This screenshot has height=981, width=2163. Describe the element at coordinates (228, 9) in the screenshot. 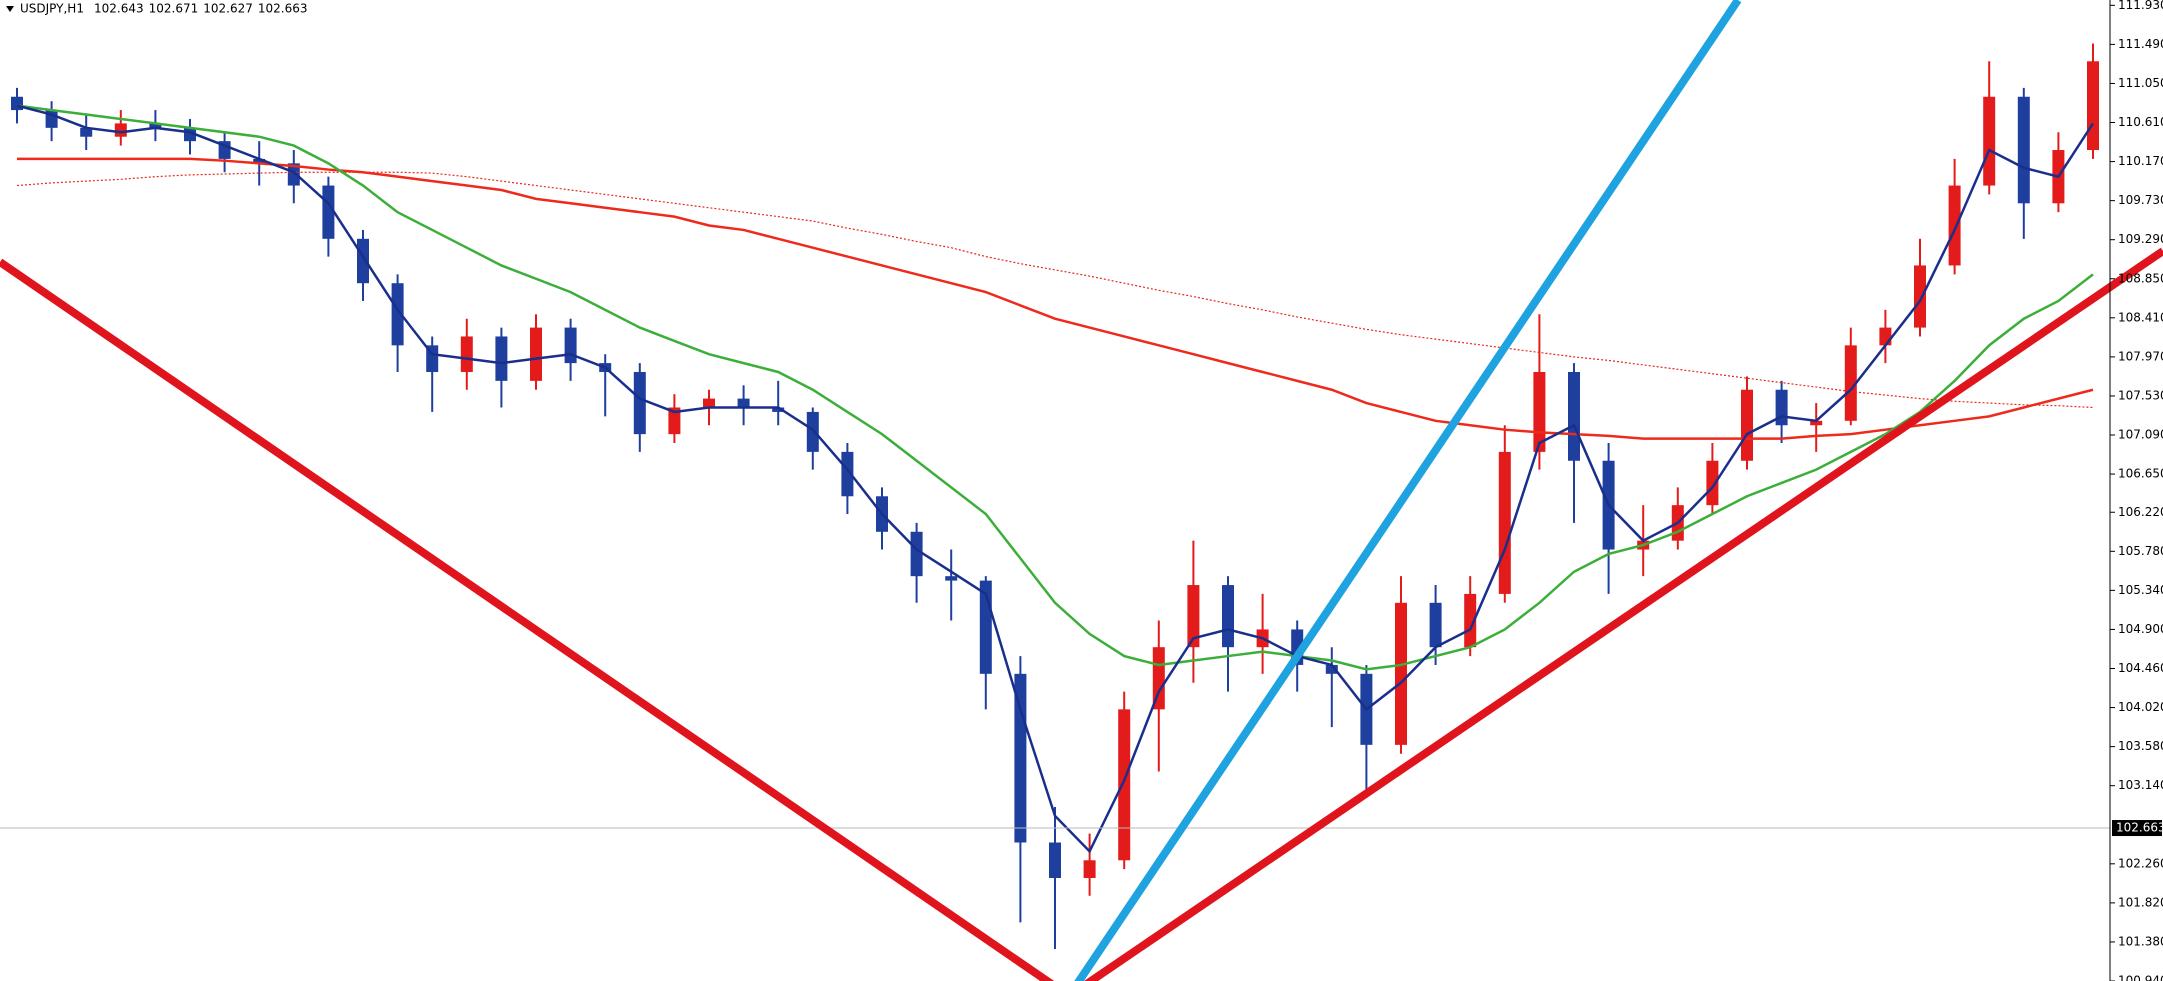

I see `quote: 102.627` at that location.